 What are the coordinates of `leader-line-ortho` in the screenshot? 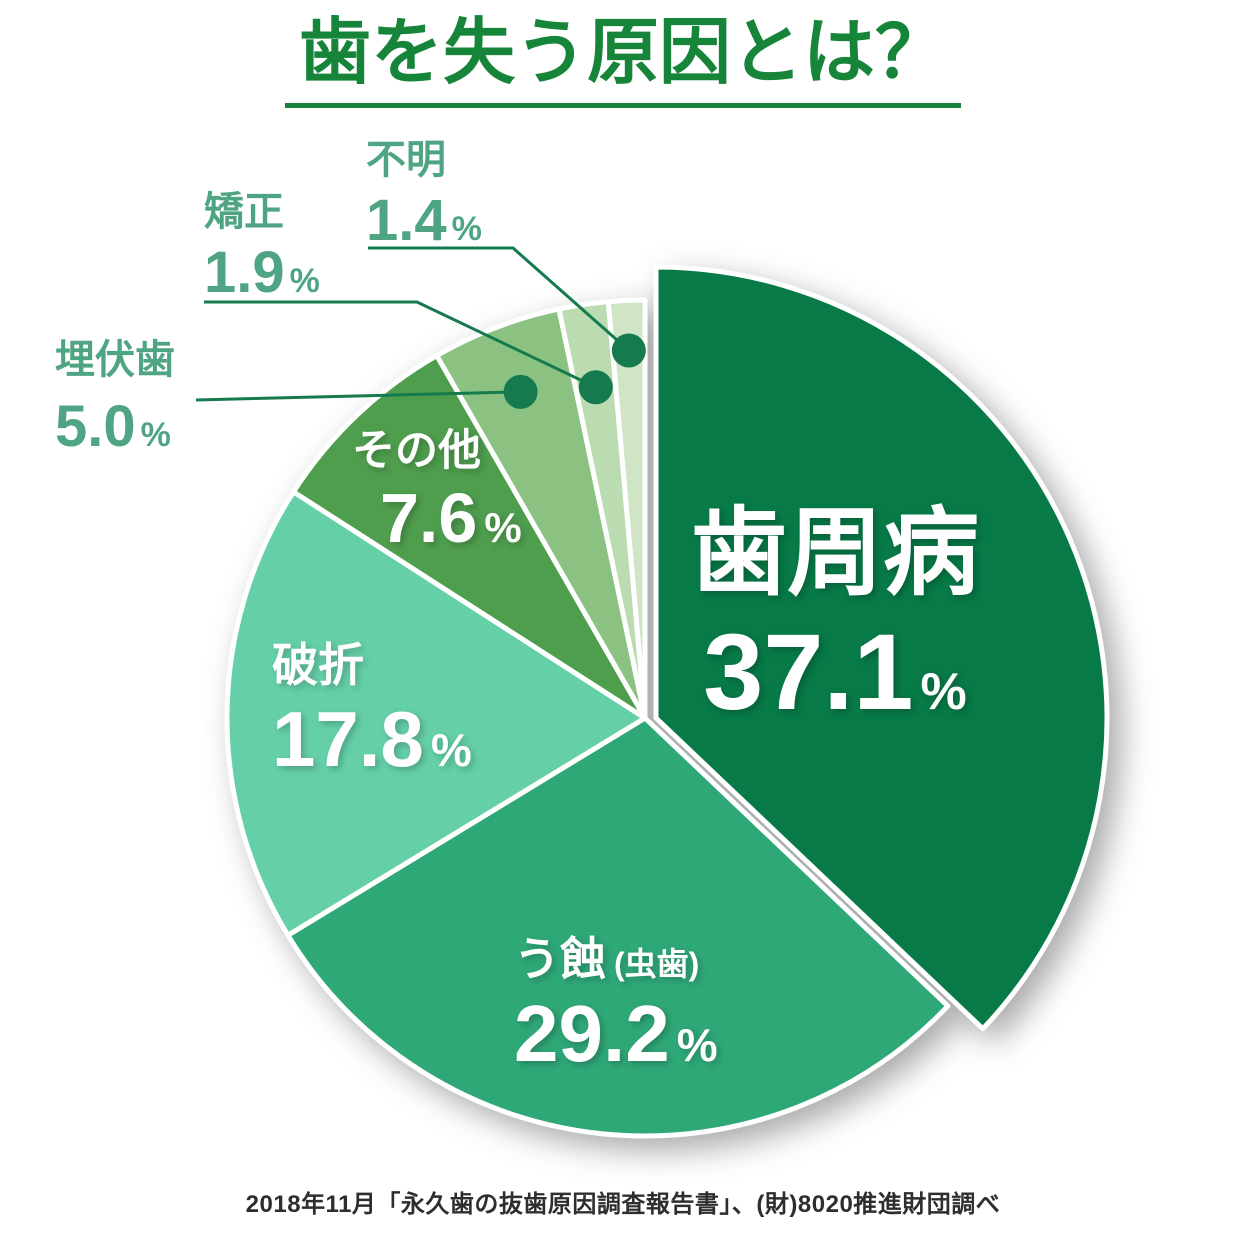 It's located at (400, 344).